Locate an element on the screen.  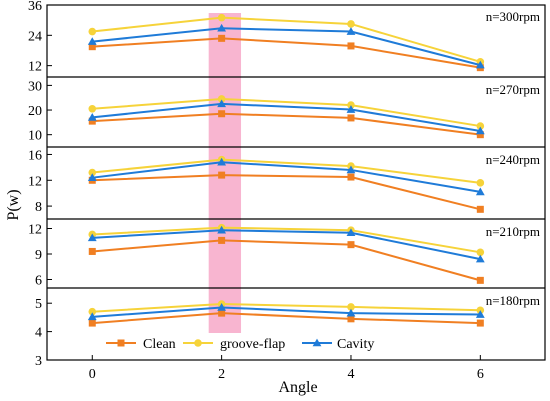
x-tick-label: 2 is located at coordinates (221, 374).